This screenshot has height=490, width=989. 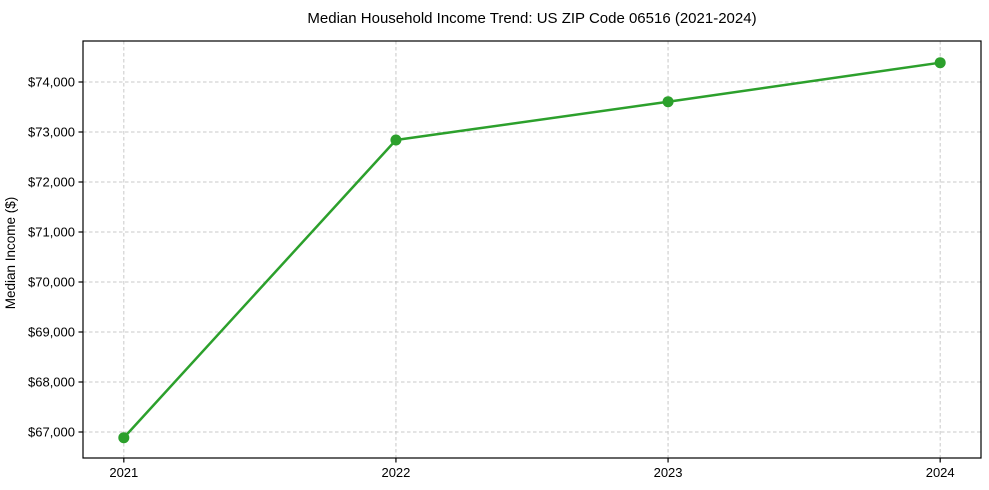 I want to click on x-tick-label: 2023, so click(x=668, y=472).